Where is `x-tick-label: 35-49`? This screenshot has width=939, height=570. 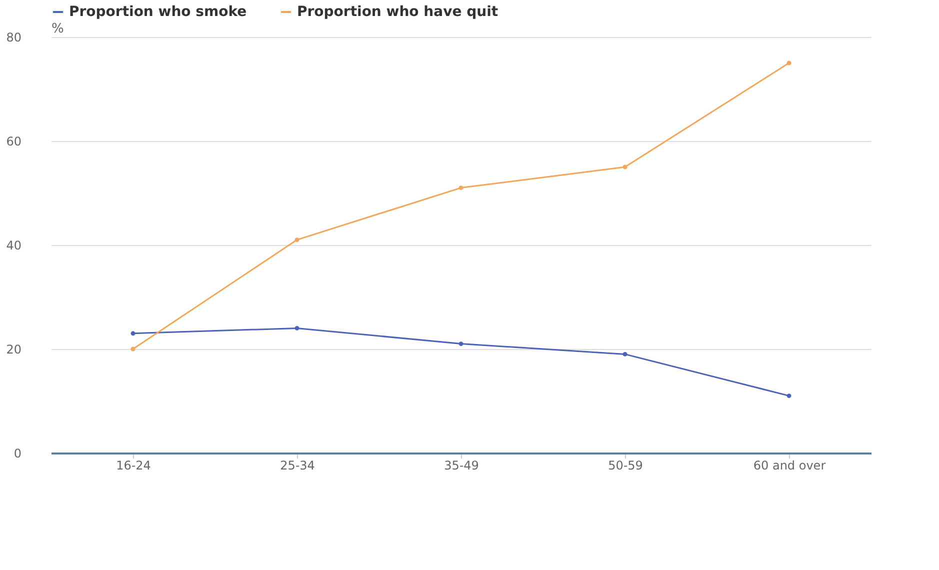
x-tick-label: 35-49 is located at coordinates (461, 465).